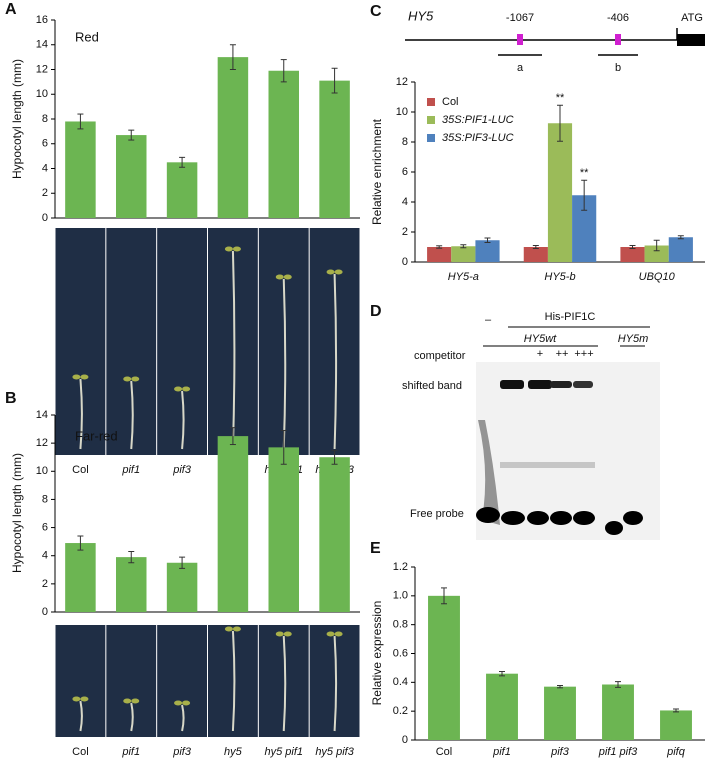 The height and width of the screenshot is (760, 717). What do you see at coordinates (42, 415) in the screenshot?
I see `y-tick-label: 14` at bounding box center [42, 415].